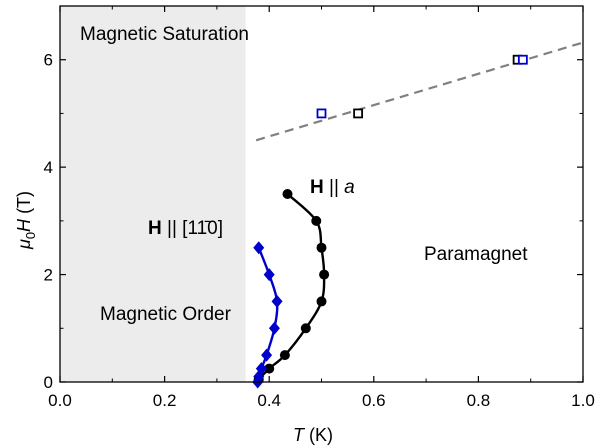 This screenshot has height=445, width=604. Describe the element at coordinates (332, 187) in the screenshot. I see `series-label-h-parallel-a: H || a` at that location.